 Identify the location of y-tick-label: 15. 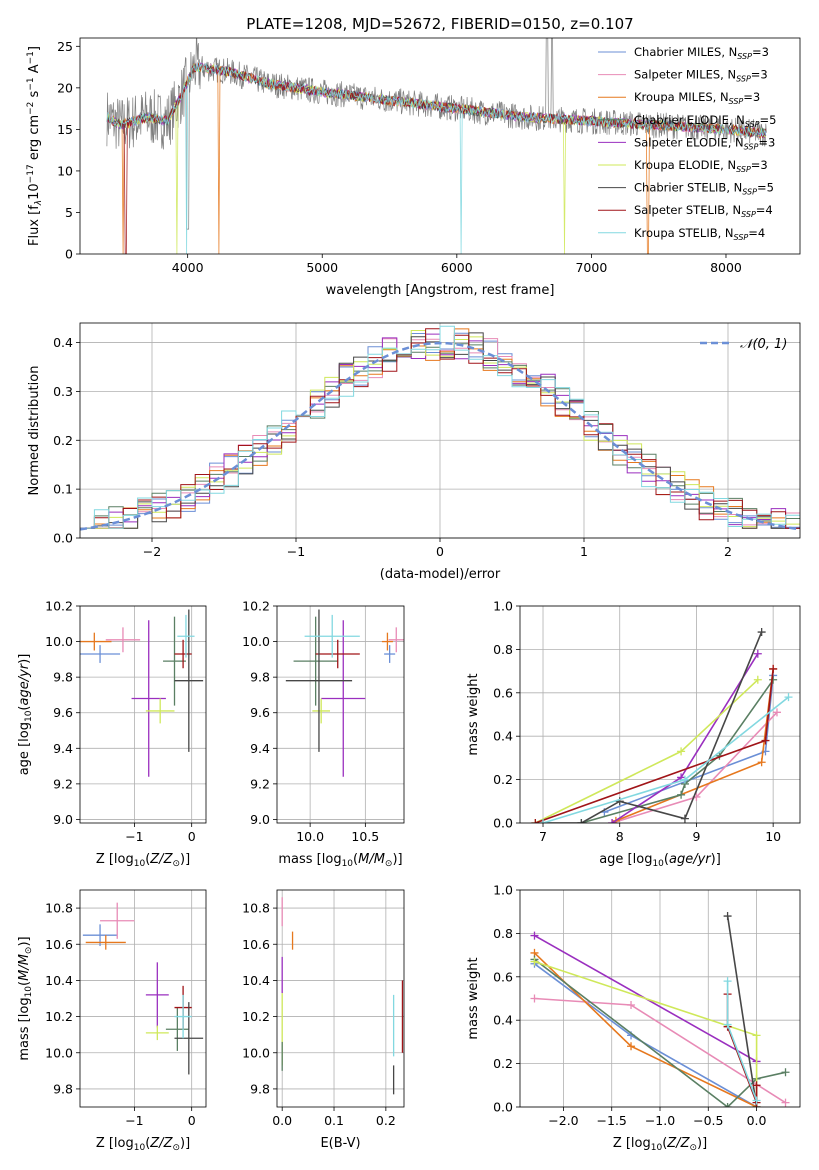
(65, 129).